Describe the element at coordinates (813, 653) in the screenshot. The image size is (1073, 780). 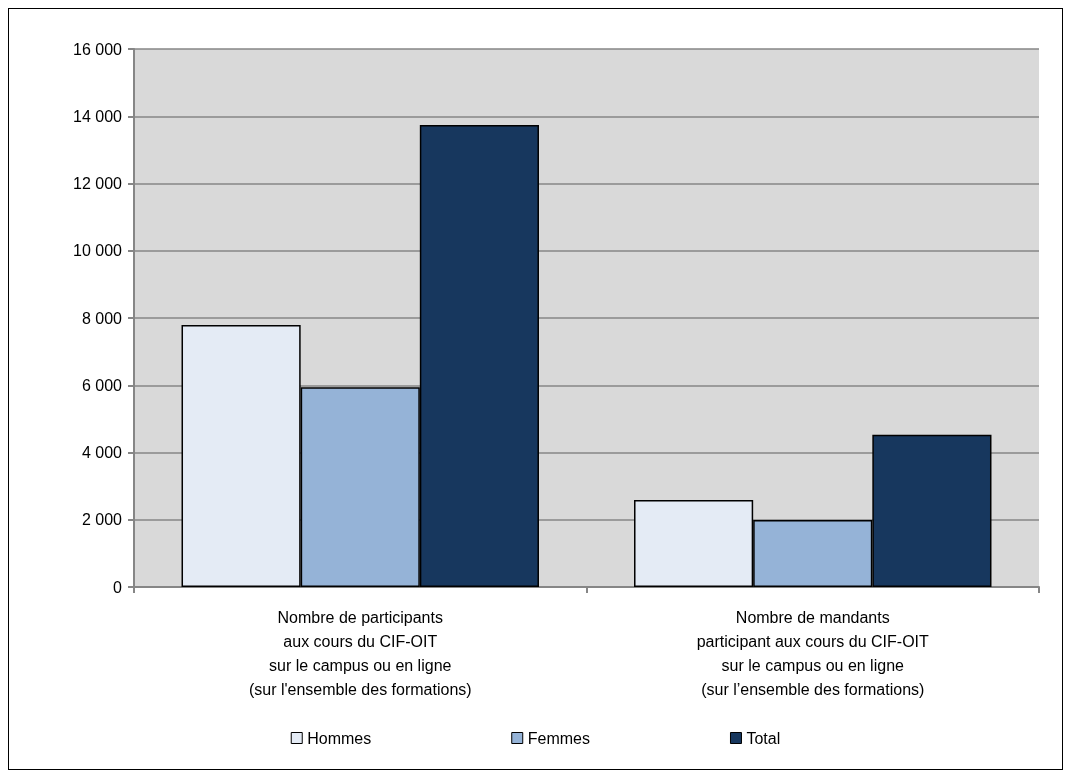
I see `x-tick-label: Nombre de mandants participant aux cours du CIF-OIT sur le campus ou en ligne (sur l’ensemble des formations)` at that location.